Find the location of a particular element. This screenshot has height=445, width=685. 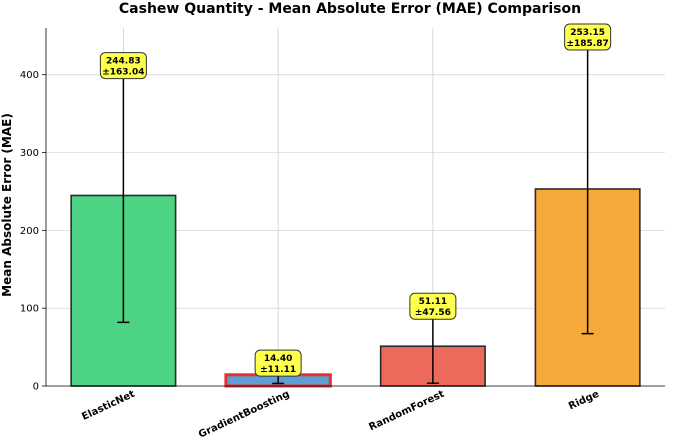

y-tick-label: 0 is located at coordinates (36, 387).